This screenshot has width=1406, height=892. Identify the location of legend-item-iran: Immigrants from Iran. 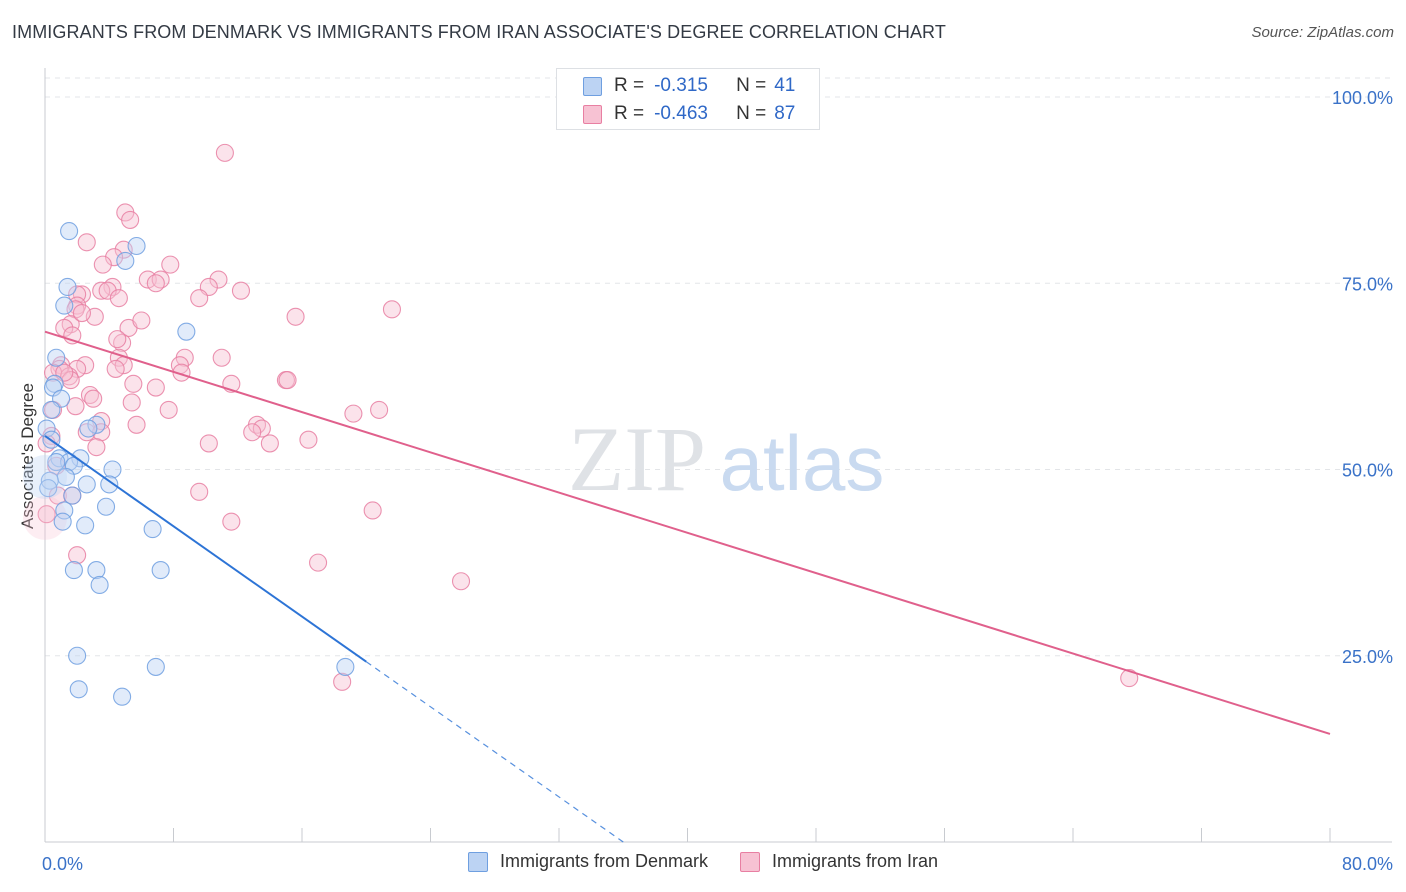
(839, 861).